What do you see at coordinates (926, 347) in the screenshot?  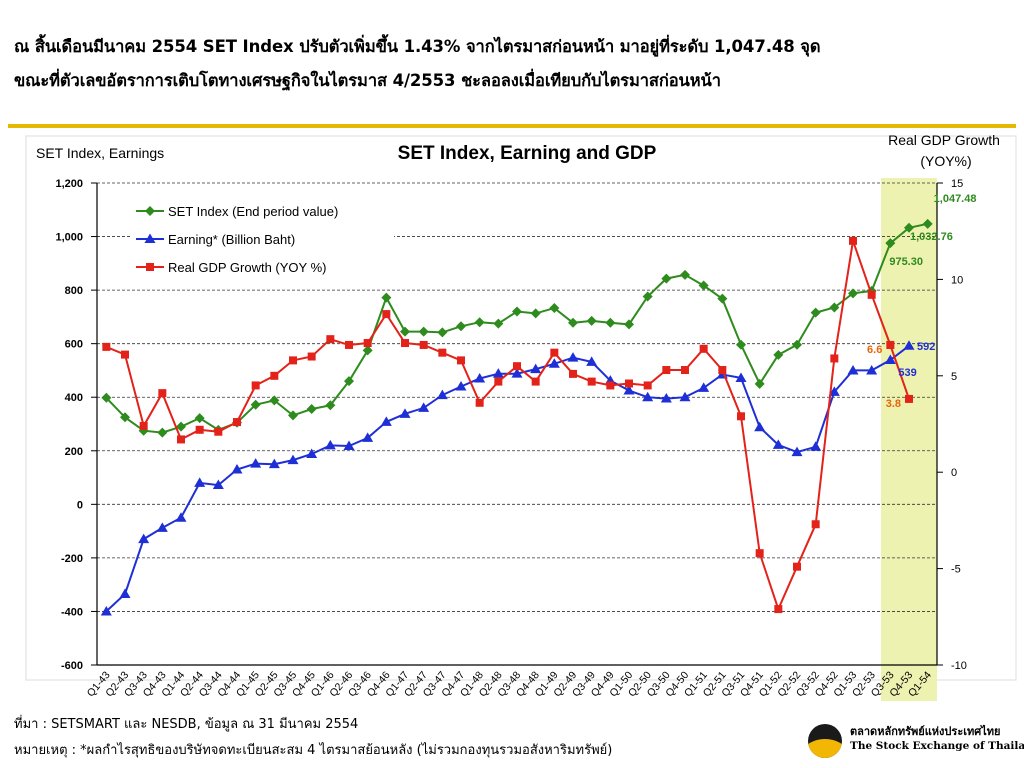 I see `data-label: 592` at bounding box center [926, 347].